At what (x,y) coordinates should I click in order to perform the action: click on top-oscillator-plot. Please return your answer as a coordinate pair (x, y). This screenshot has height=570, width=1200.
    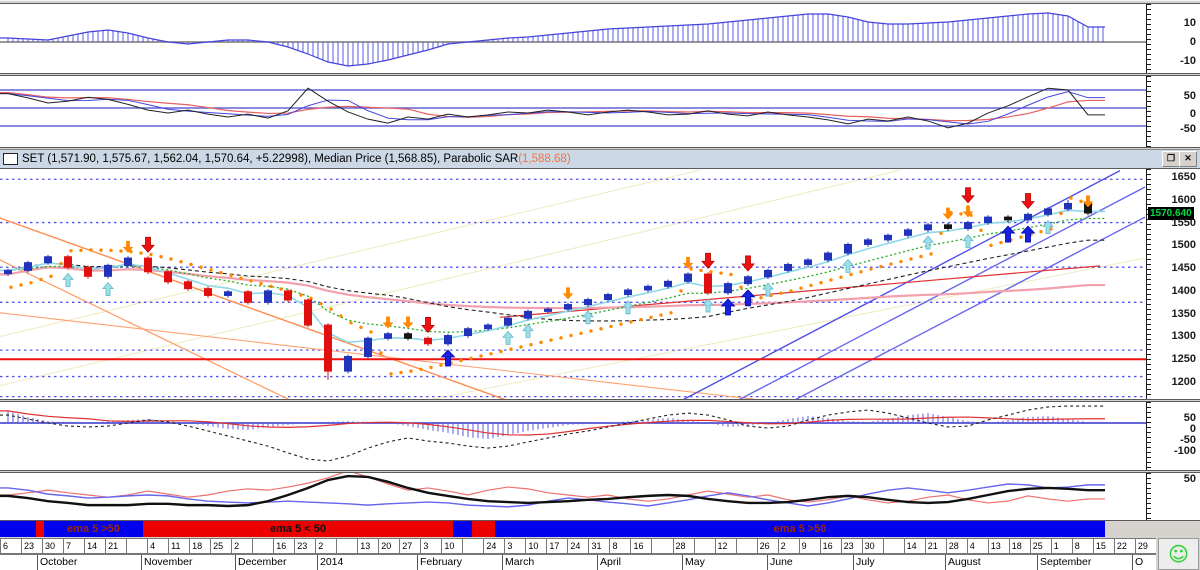
    Looking at the image, I should click on (573, 38).